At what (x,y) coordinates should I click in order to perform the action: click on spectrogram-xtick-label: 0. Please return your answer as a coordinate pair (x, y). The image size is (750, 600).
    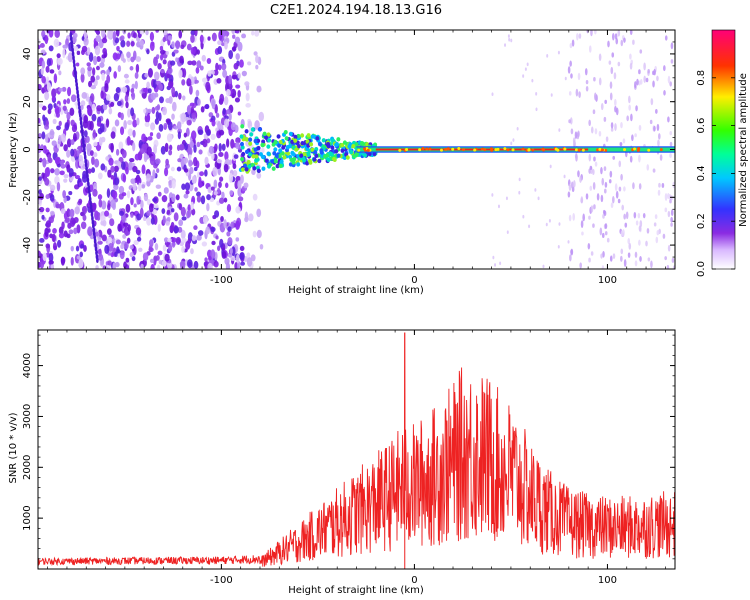
    Looking at the image, I should click on (414, 280).